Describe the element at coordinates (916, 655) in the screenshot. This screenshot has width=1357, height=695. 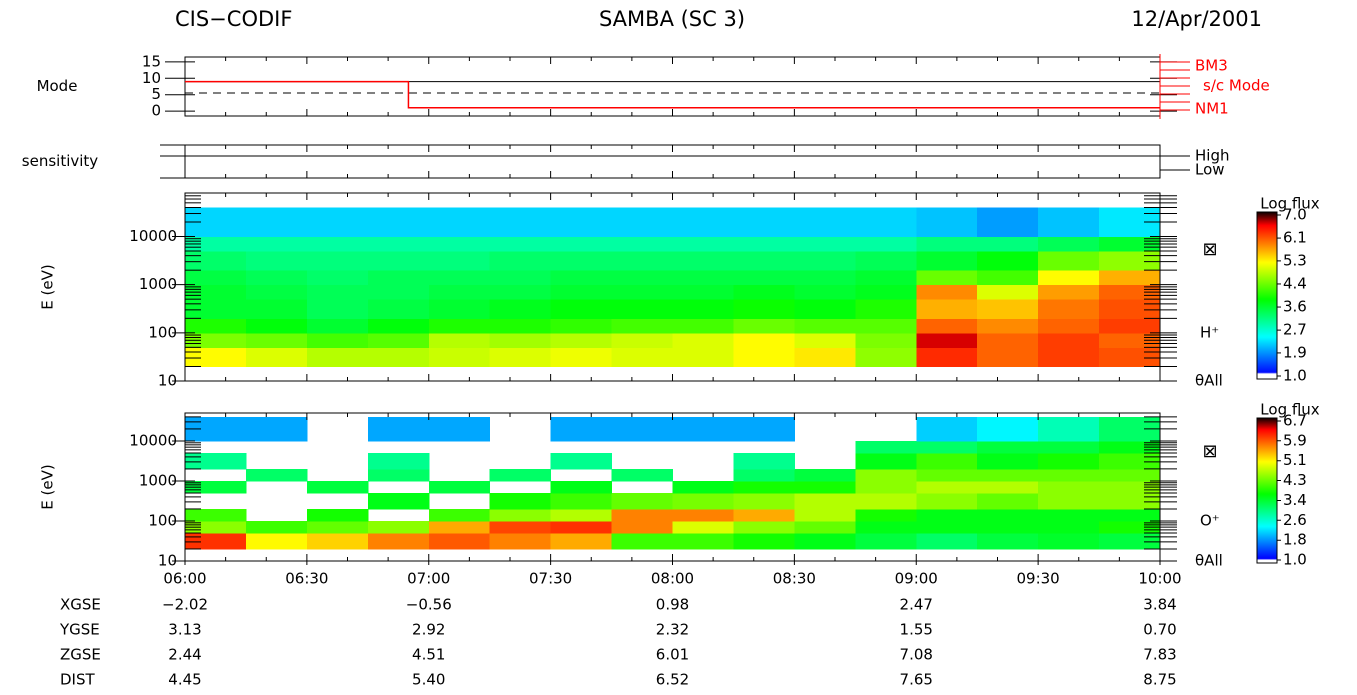
I see `ephemeris-value: 7.08` at that location.